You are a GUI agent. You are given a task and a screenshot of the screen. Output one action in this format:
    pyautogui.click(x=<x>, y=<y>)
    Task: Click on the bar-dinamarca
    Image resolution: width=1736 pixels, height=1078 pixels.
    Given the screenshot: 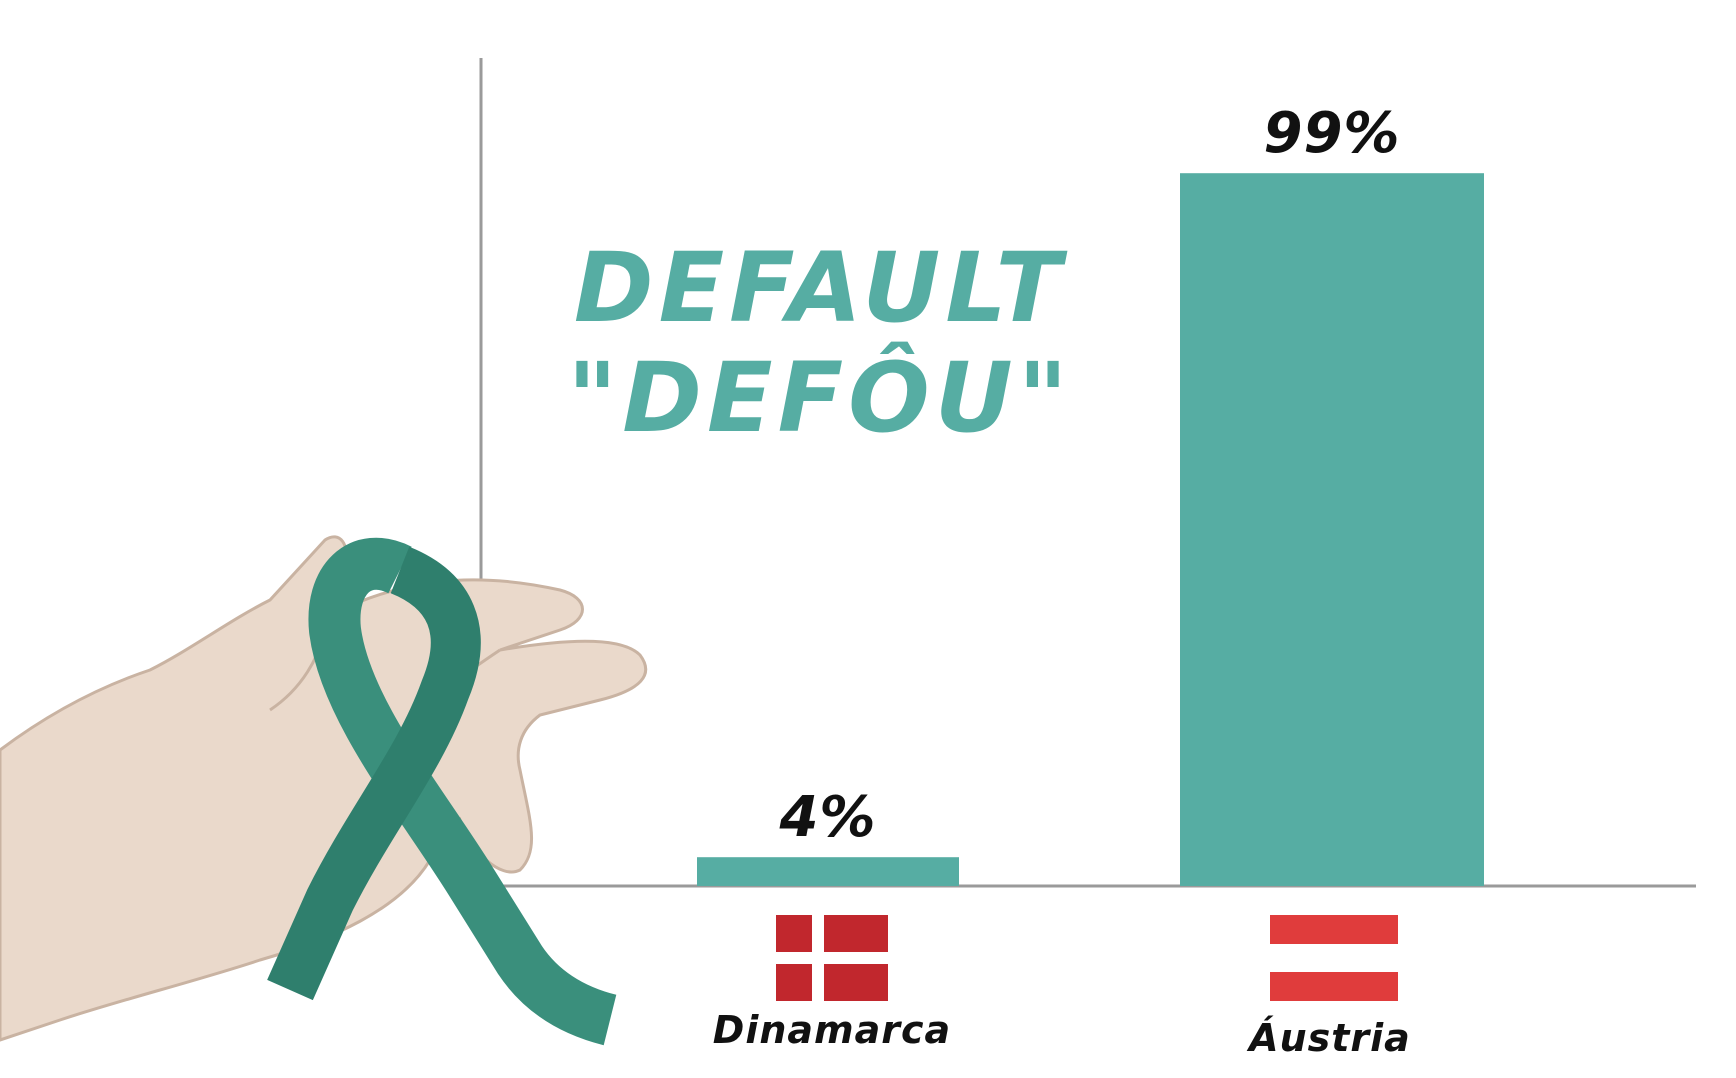 What is the action you would take?
    pyautogui.click(x=828, y=871)
    